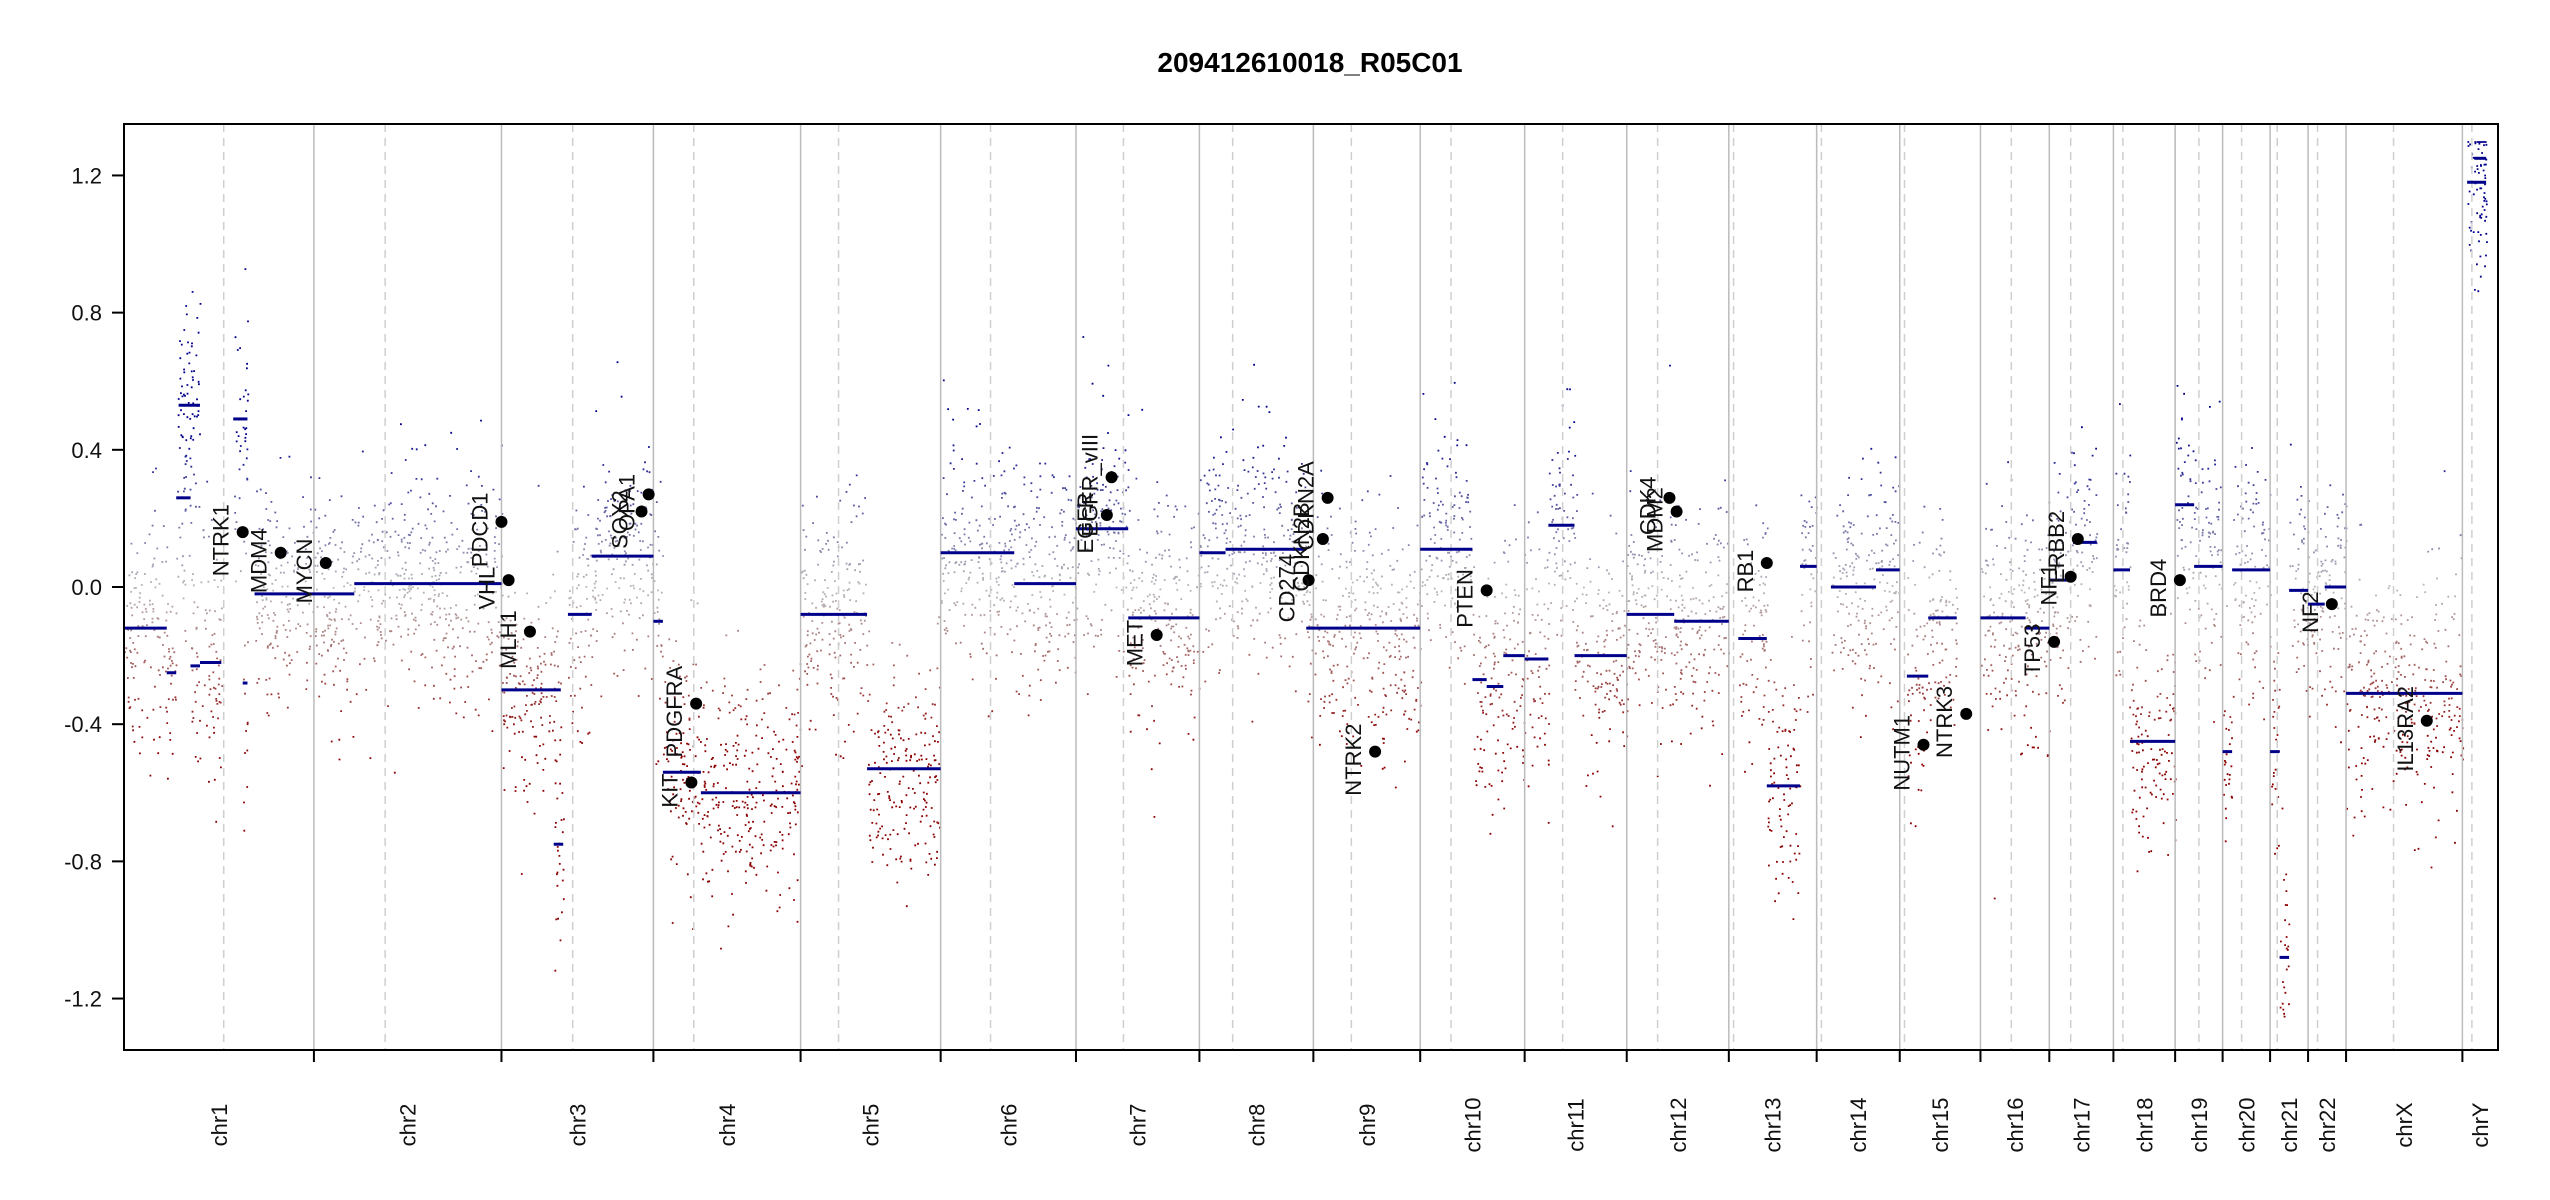 This screenshot has height=1200, width=2550. Describe the element at coordinates (1472, 1124) in the screenshot. I see `chromosome-label-chr10: chr10` at that location.